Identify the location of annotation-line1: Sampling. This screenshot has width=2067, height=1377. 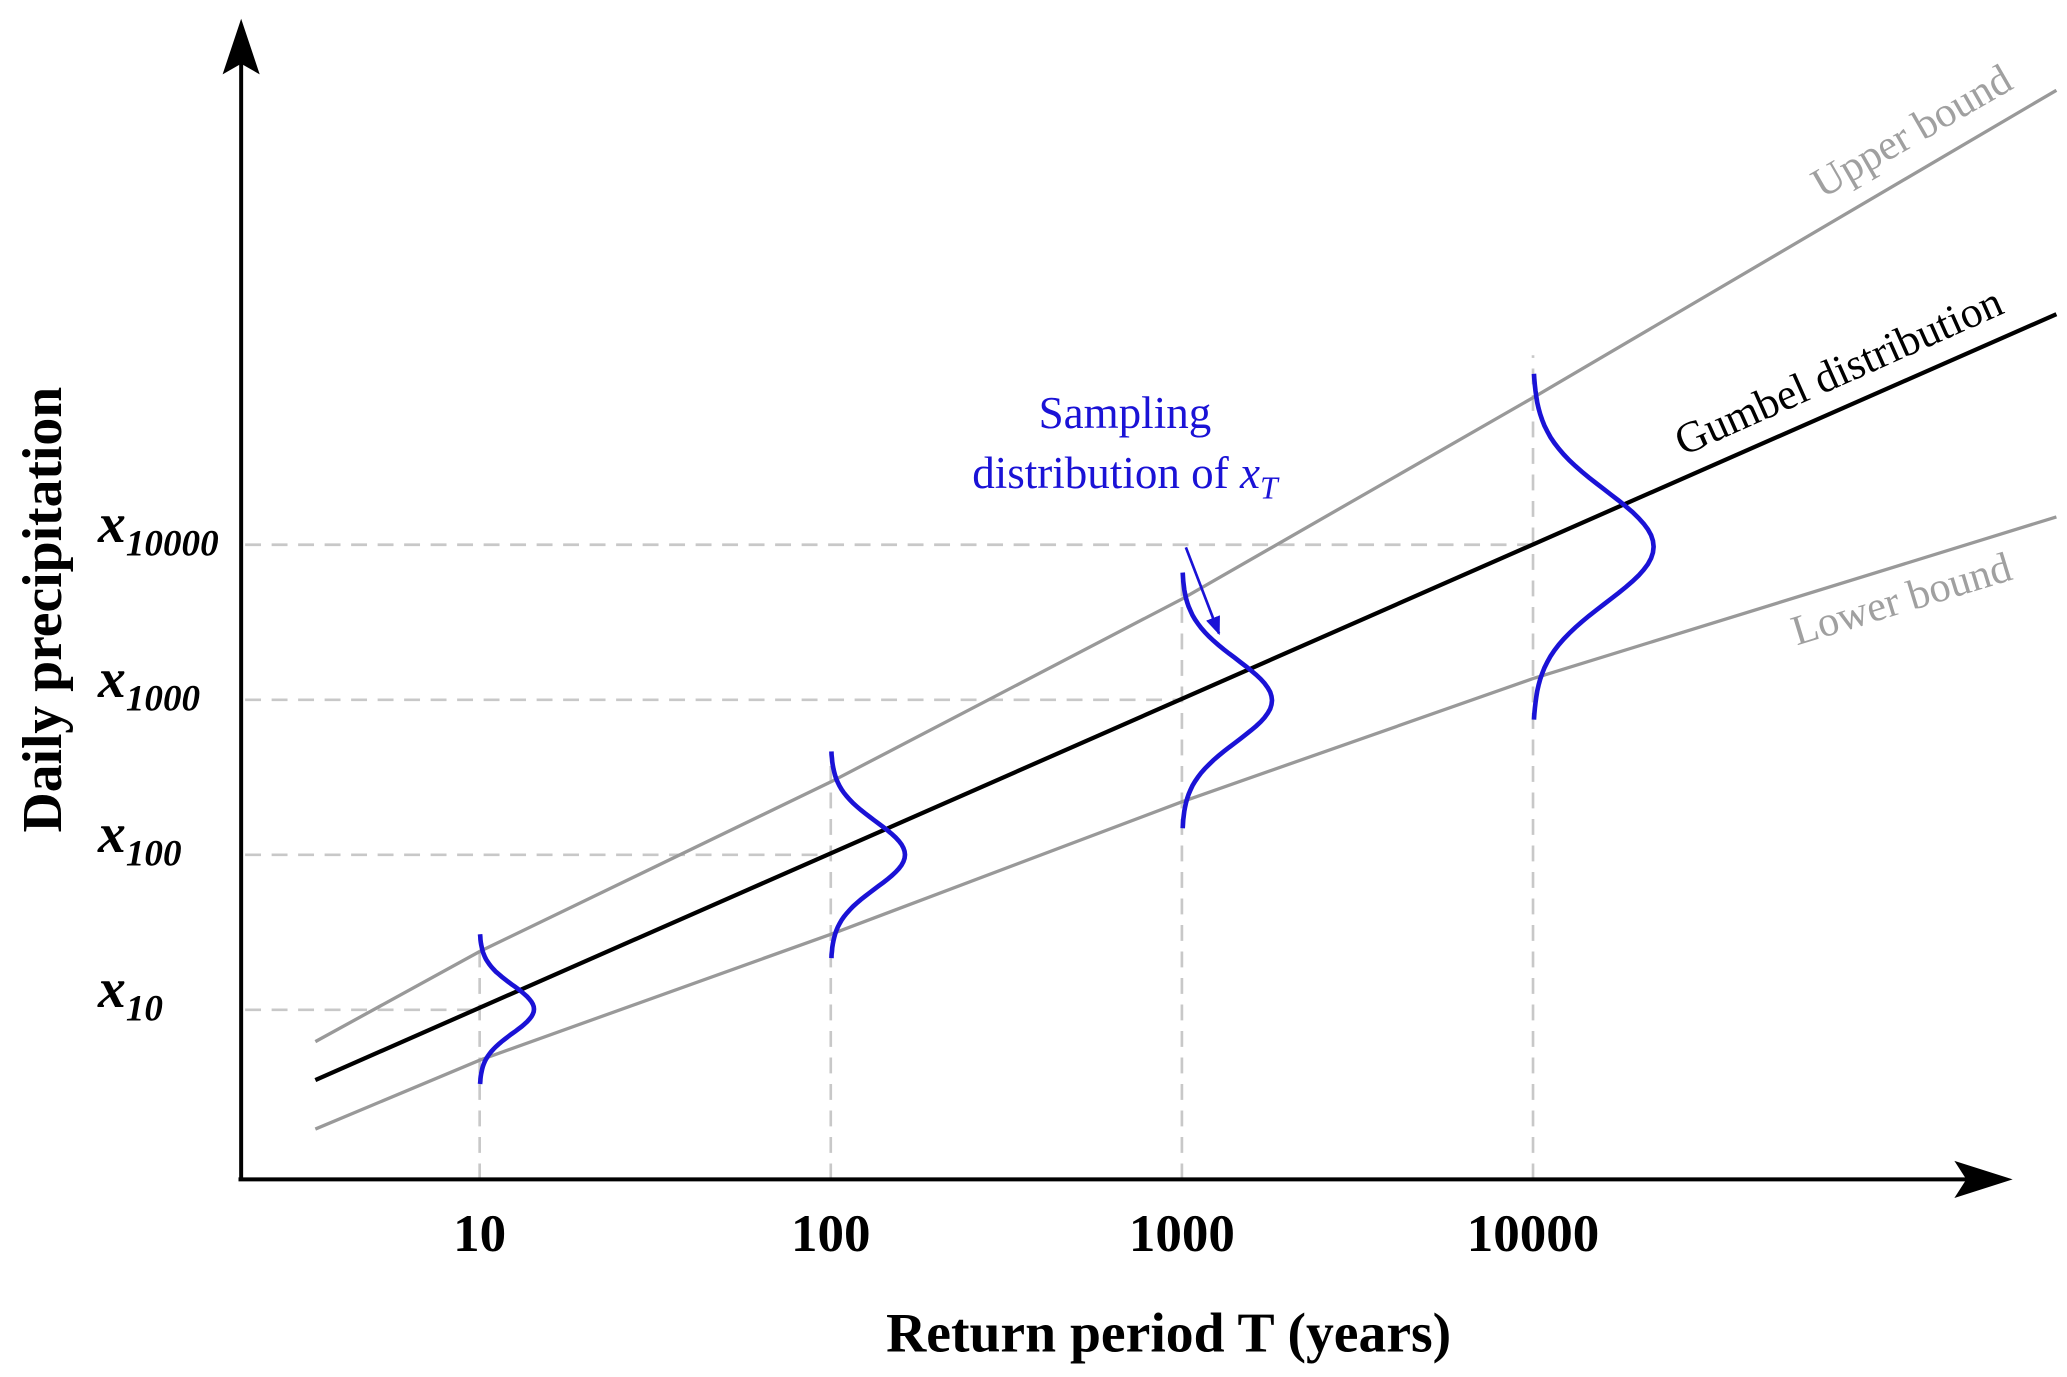
(1125, 413).